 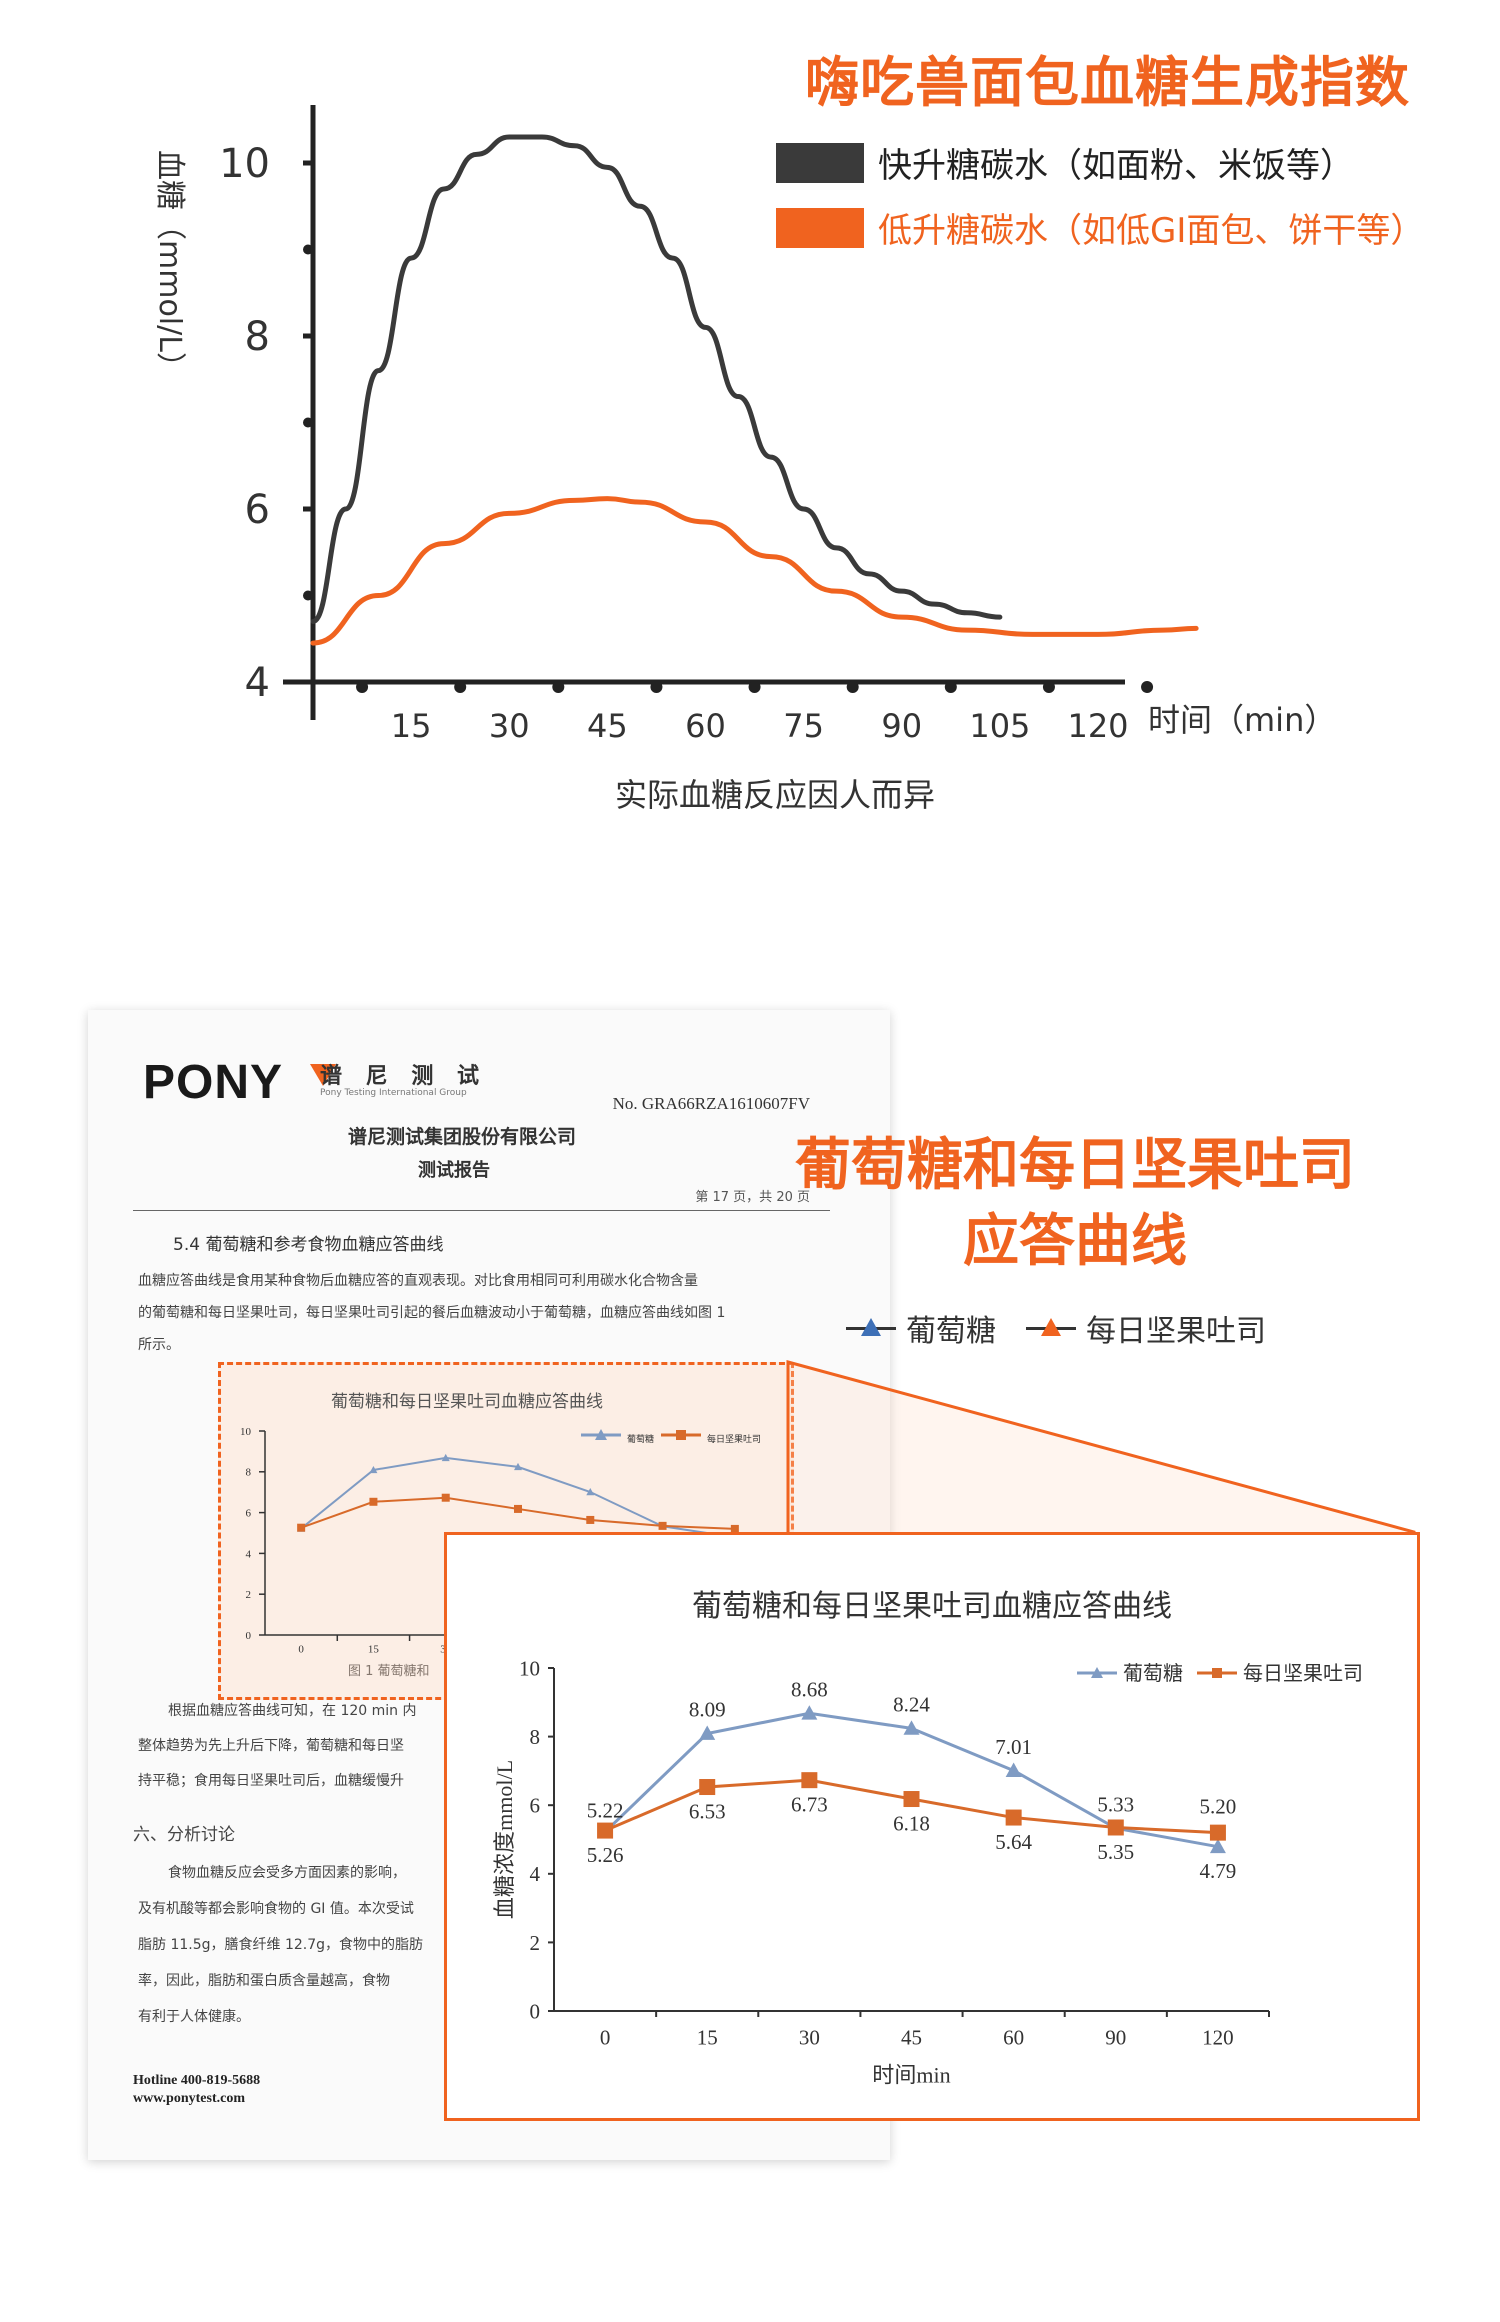 What do you see at coordinates (911, 2074) in the screenshot?
I see `zoom-x-axis-label: 时间min` at bounding box center [911, 2074].